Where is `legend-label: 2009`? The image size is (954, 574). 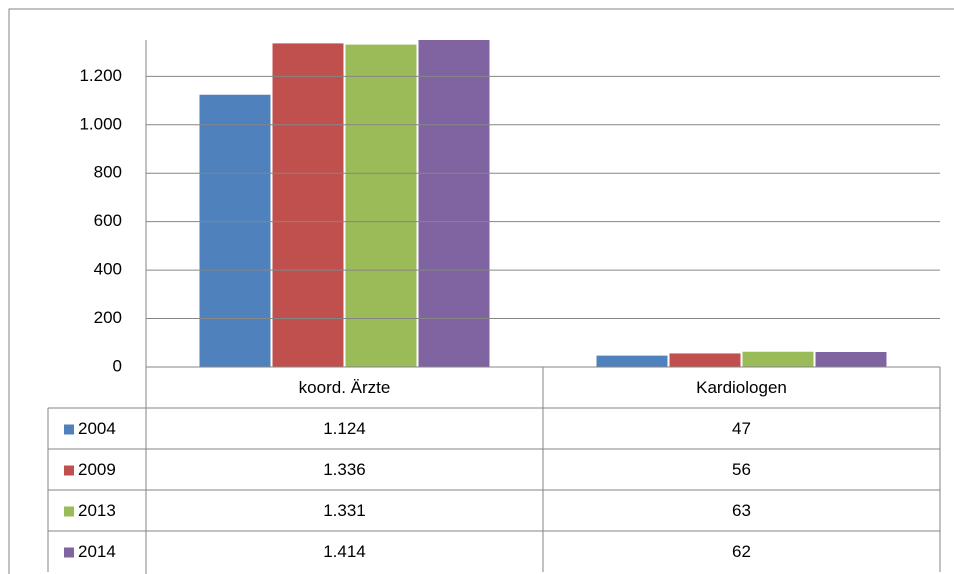 legend-label: 2009 is located at coordinates (97, 469).